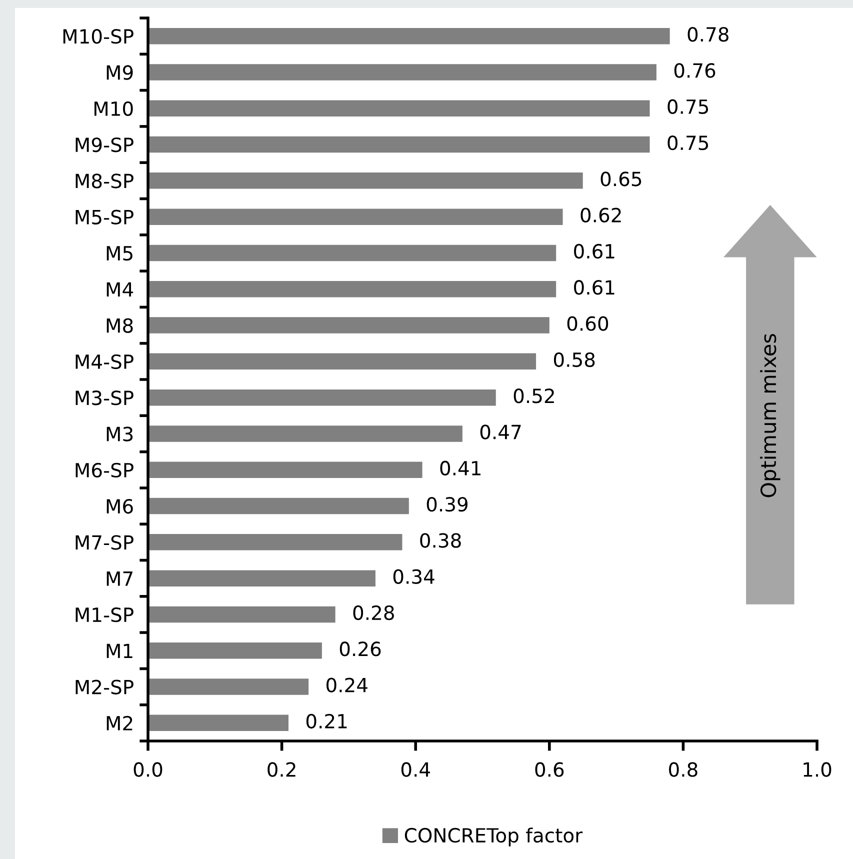  I want to click on data-label: 0.21, so click(326, 721).